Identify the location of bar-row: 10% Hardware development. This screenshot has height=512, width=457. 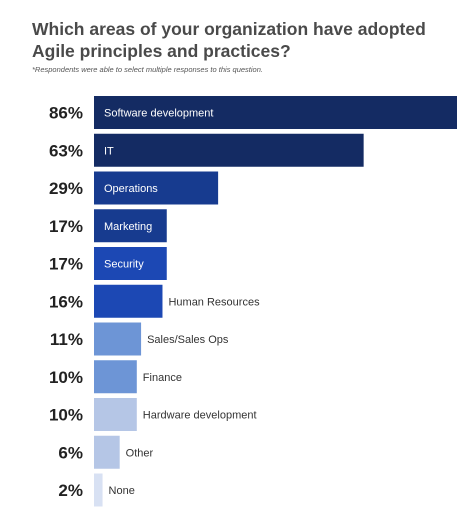
(153, 414).